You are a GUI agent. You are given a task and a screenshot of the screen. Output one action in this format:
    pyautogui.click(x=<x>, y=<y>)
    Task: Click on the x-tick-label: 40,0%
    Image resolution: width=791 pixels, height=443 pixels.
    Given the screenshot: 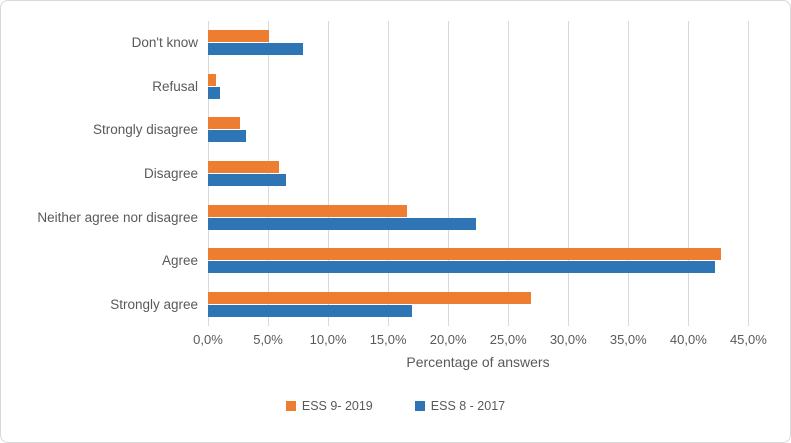 What is the action you would take?
    pyautogui.click(x=688, y=339)
    